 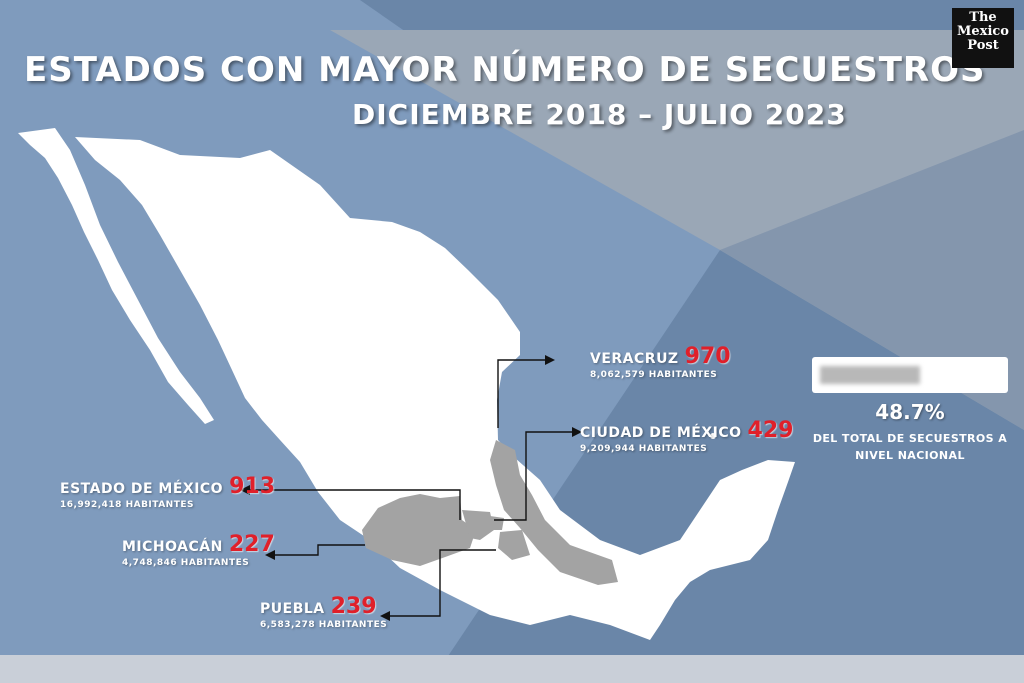 I want to click on logo-line2: Mexico, so click(x=983, y=31).